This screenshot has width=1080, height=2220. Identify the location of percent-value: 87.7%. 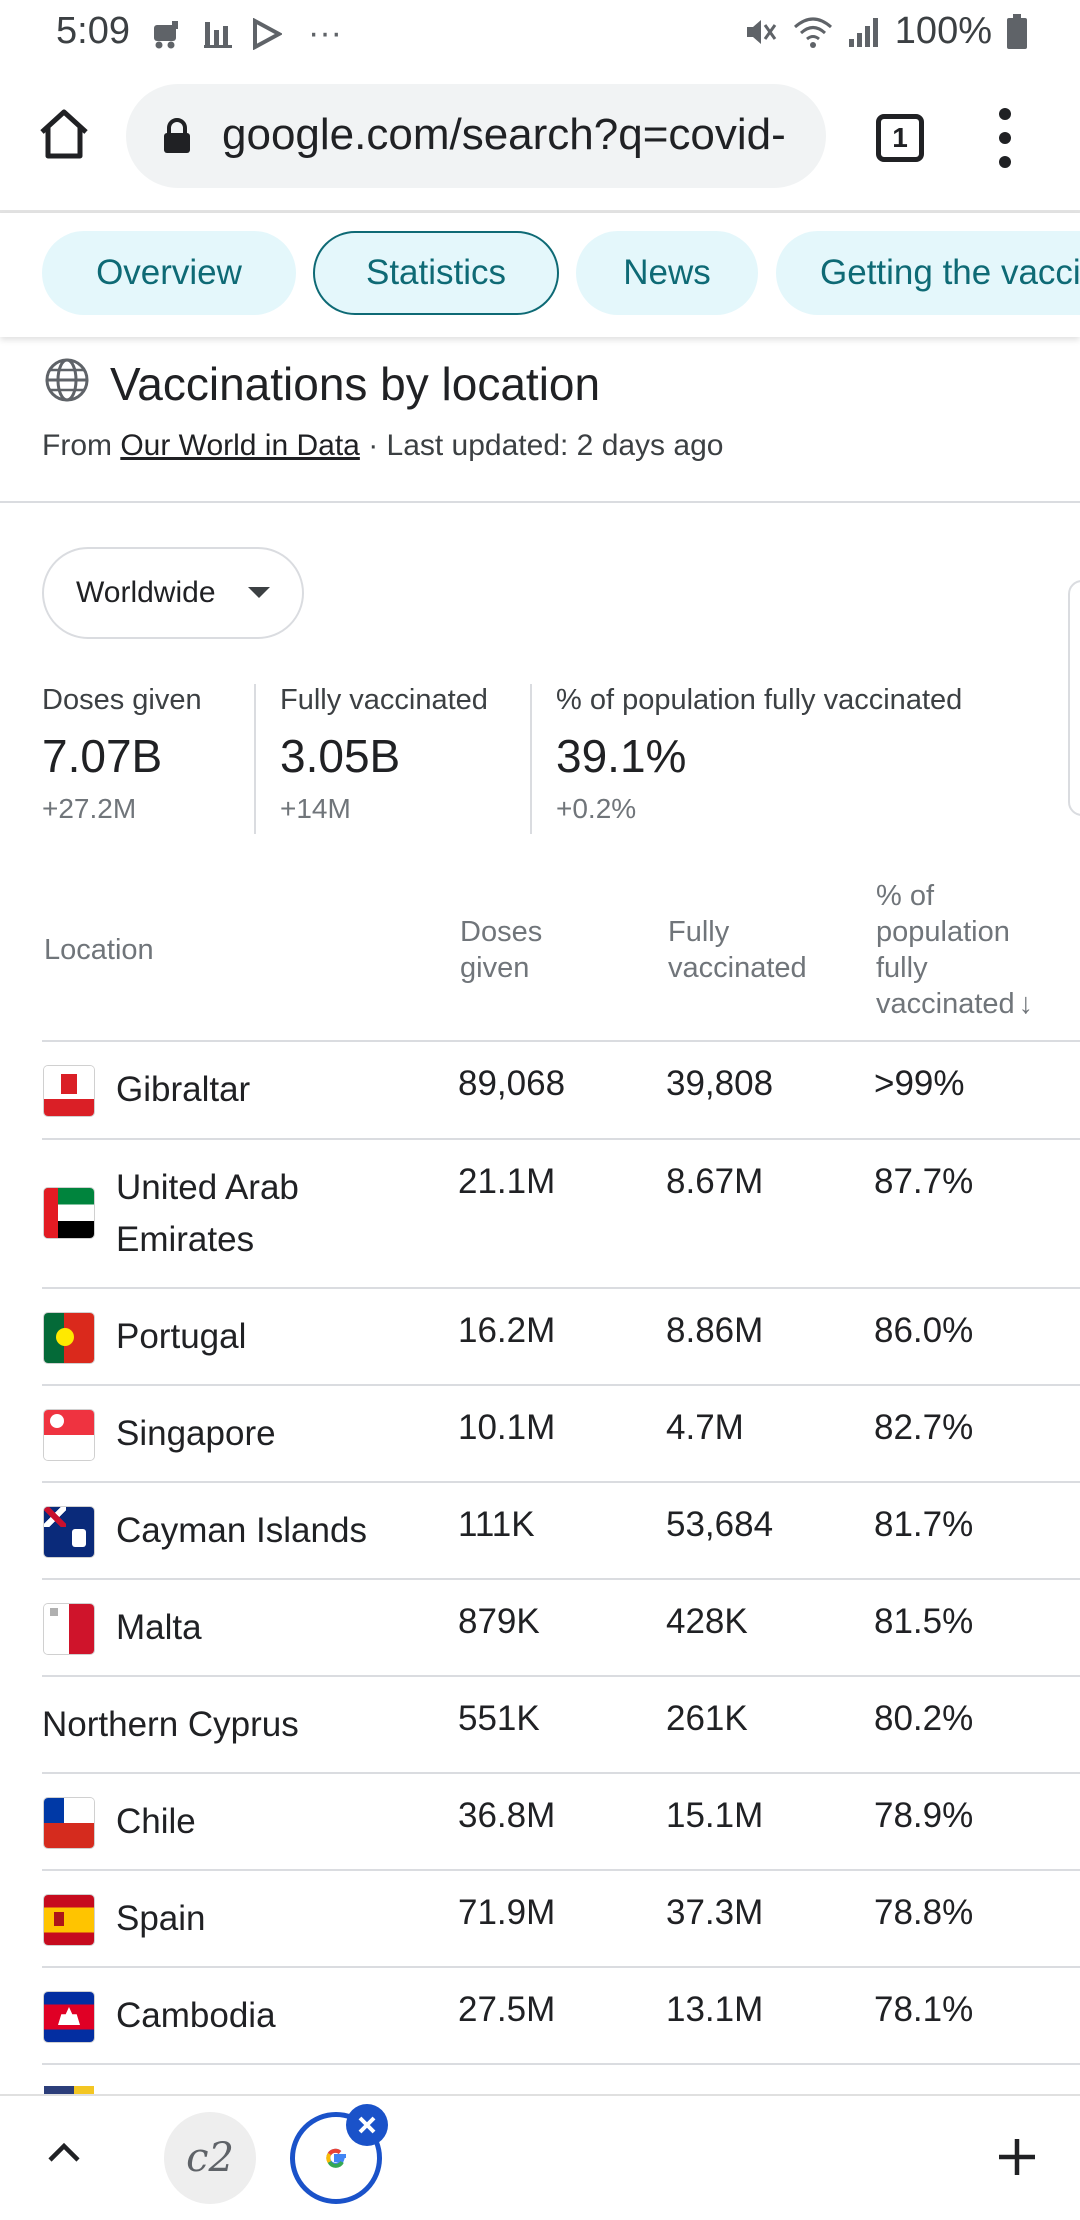
(924, 1181).